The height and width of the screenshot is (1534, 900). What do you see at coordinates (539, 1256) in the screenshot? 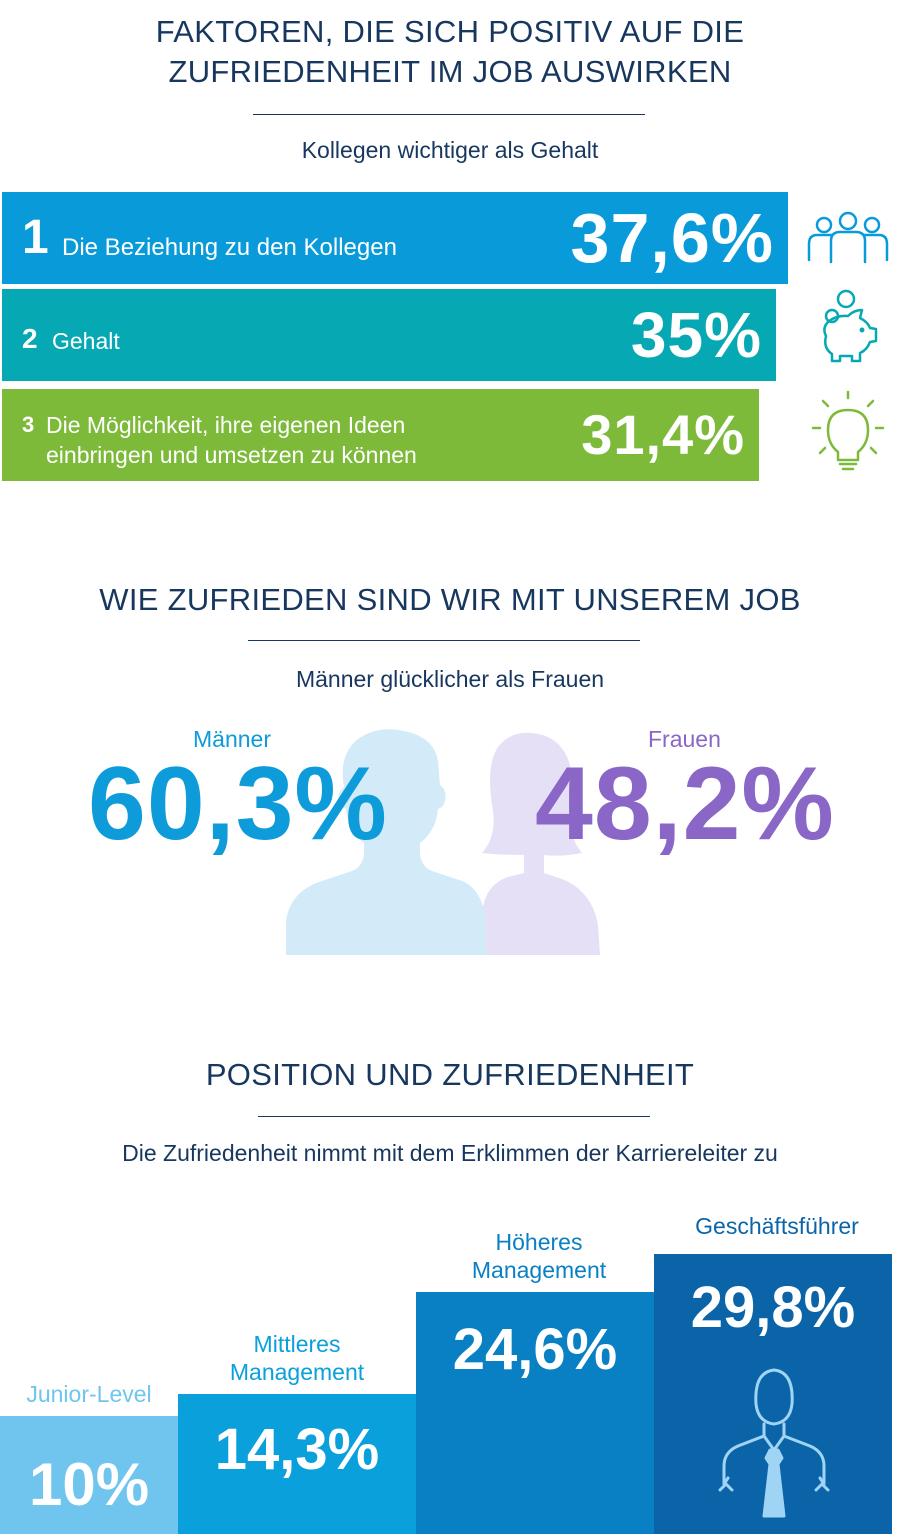
I see `position-label-hoeheres: Höheres Management` at bounding box center [539, 1256].